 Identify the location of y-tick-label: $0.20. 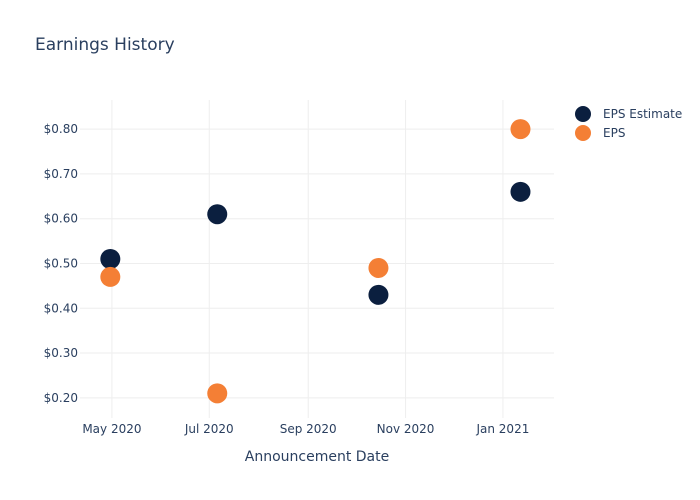
(61, 398).